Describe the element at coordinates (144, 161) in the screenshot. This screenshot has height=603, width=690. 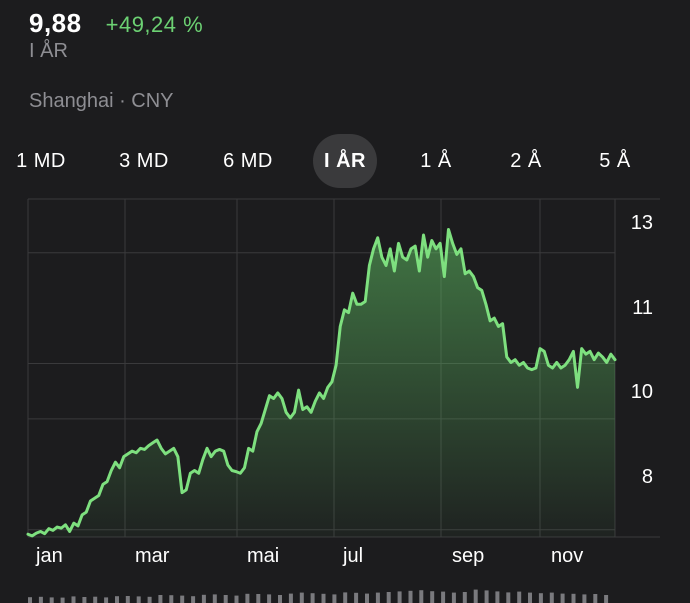
I see `tab-3-months: 3 MD` at that location.